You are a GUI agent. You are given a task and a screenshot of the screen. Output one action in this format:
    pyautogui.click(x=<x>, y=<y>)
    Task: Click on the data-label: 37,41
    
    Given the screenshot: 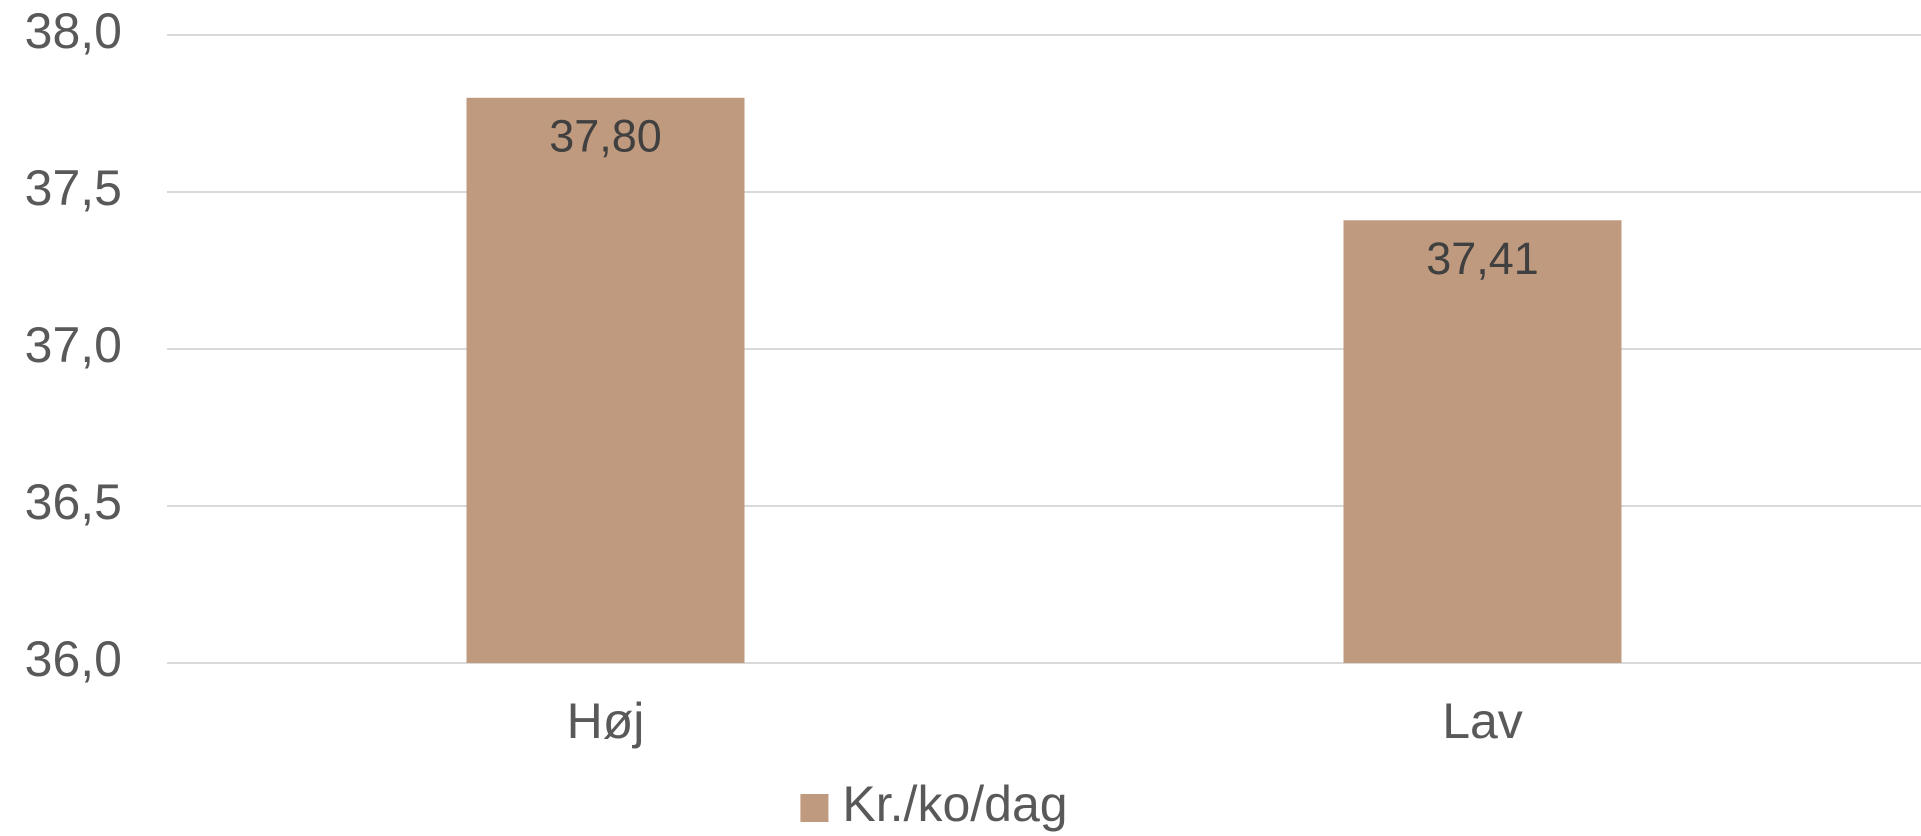 What is the action you would take?
    pyautogui.click(x=1482, y=258)
    